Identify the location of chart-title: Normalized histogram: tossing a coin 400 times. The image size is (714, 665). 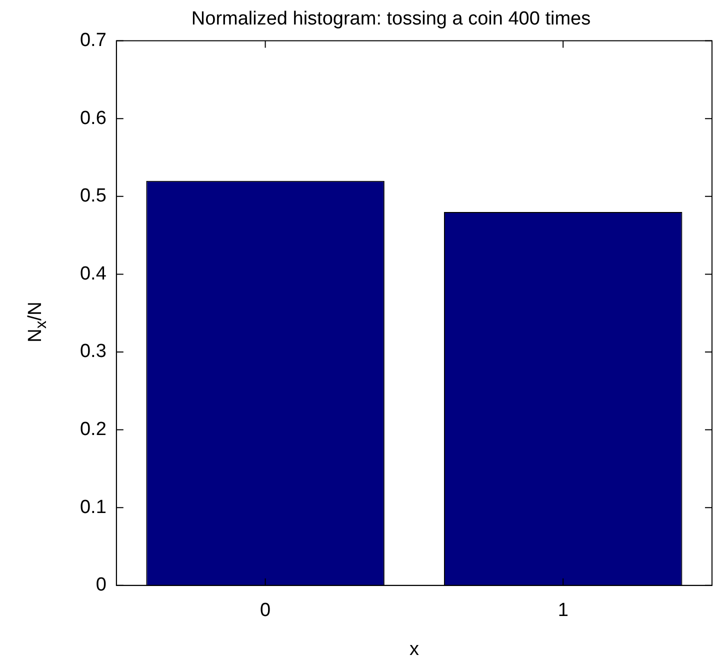
(391, 19).